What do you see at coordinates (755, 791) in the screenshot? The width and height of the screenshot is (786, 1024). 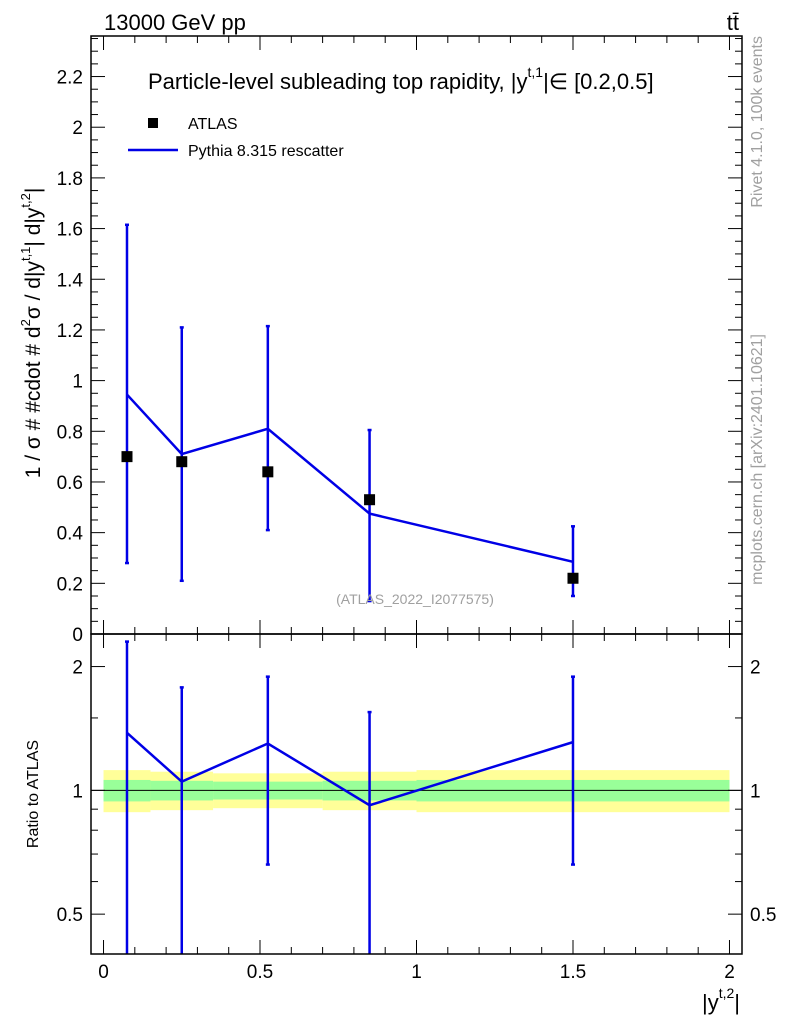 I see `ratio-y-tick-label-right: 1` at bounding box center [755, 791].